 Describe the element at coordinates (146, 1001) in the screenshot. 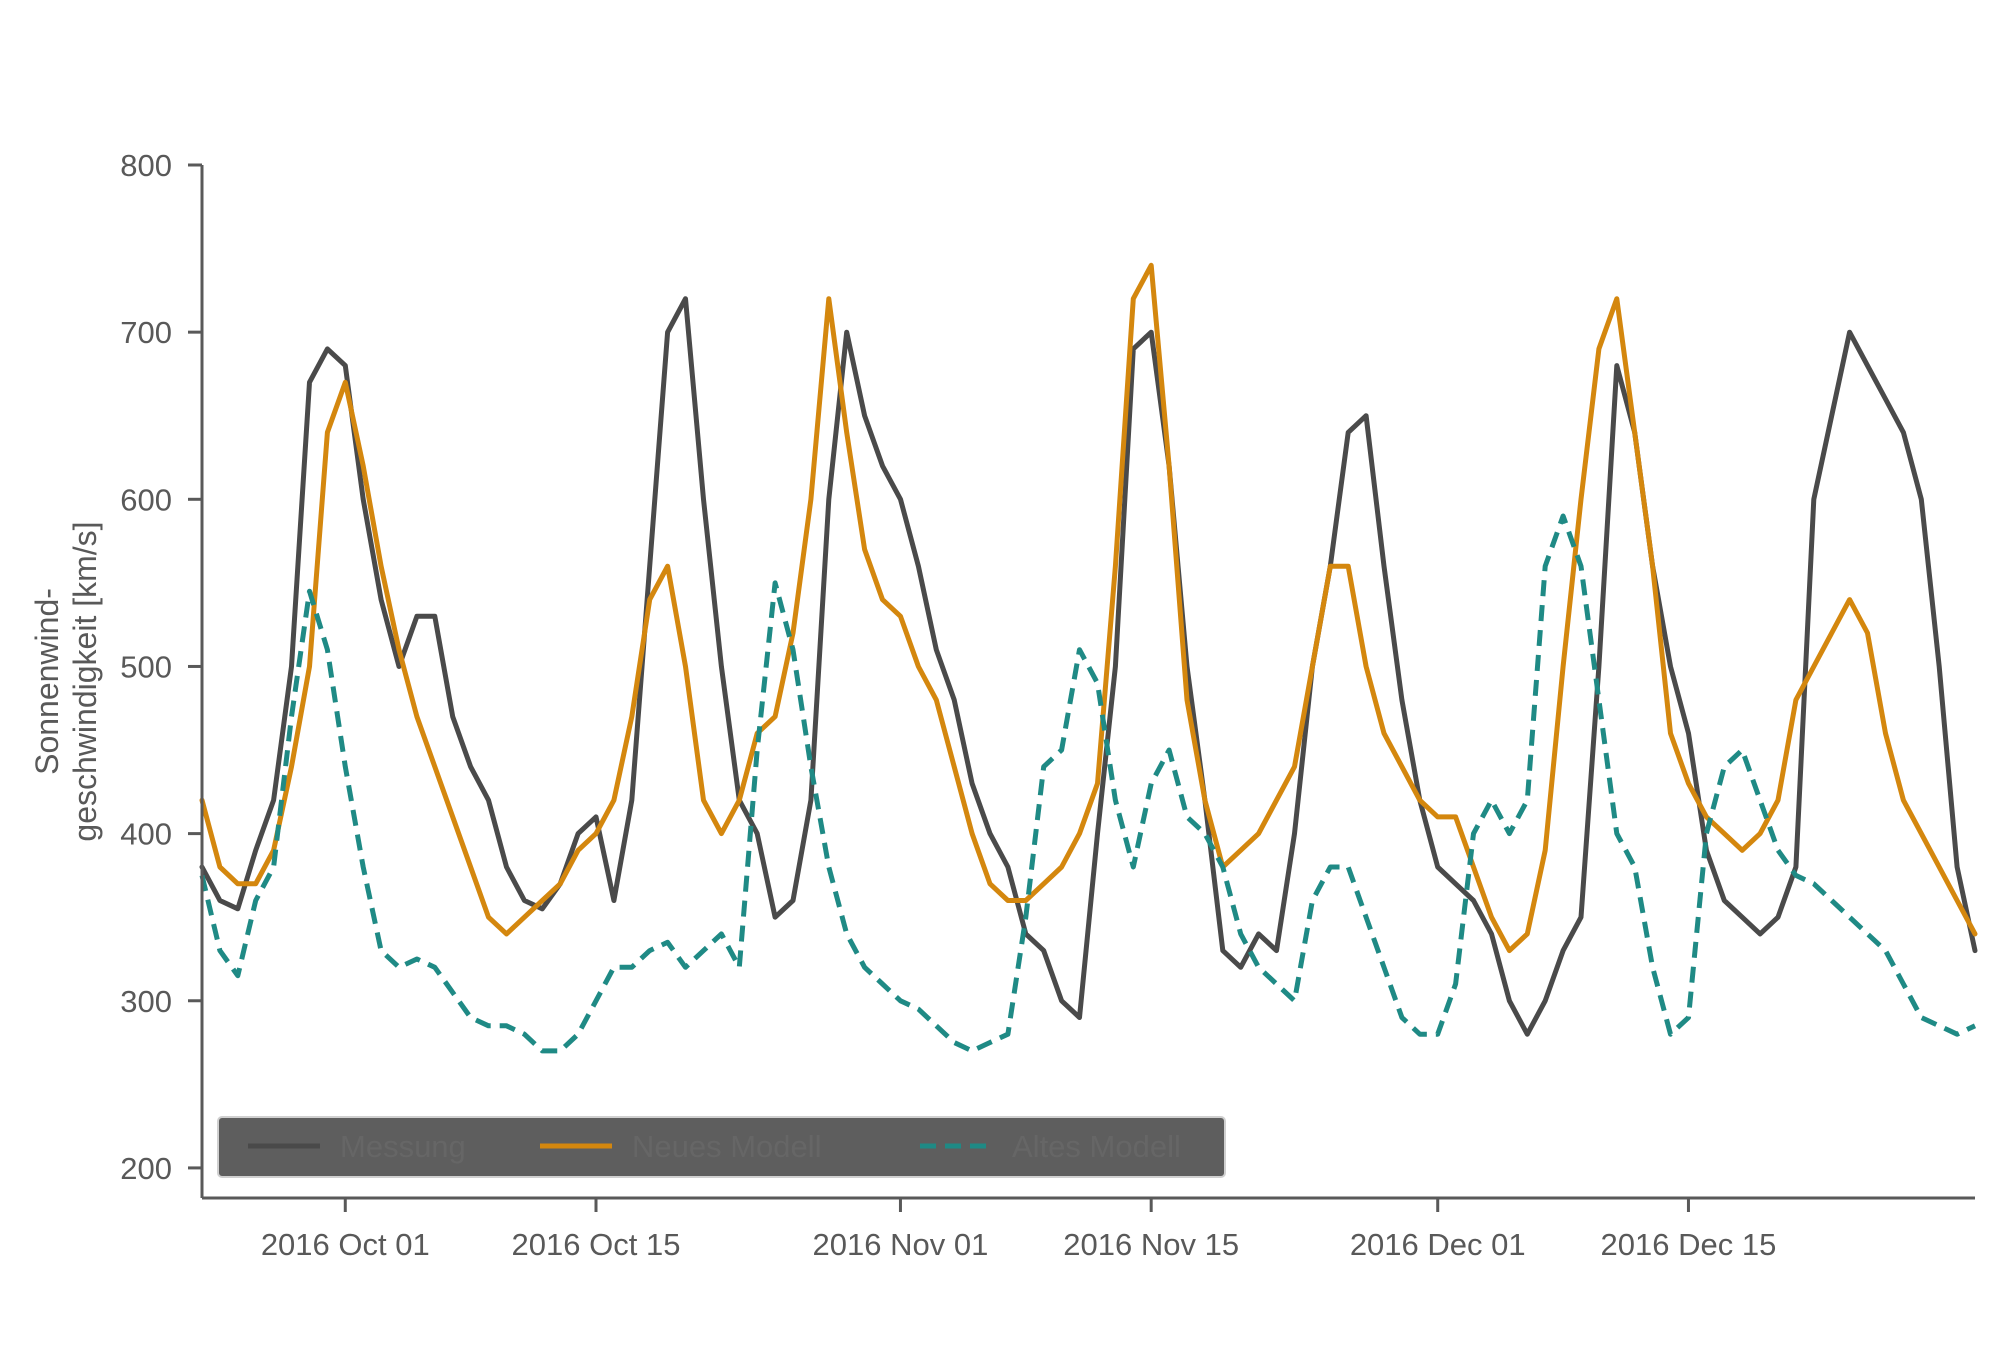

I see `y-tick-label: 300` at that location.